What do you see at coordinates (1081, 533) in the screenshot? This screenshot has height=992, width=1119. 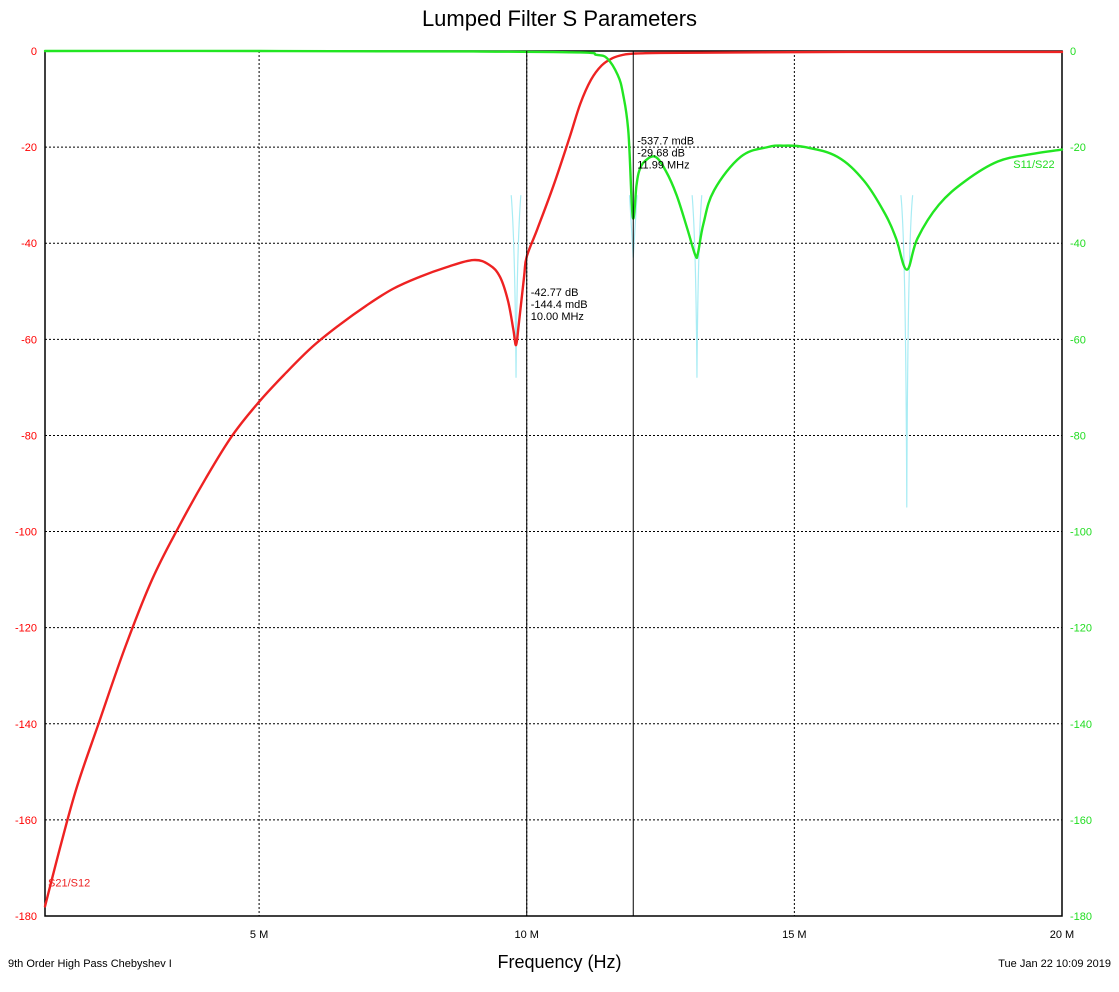 I see `y2-tick-label: -100` at bounding box center [1081, 533].